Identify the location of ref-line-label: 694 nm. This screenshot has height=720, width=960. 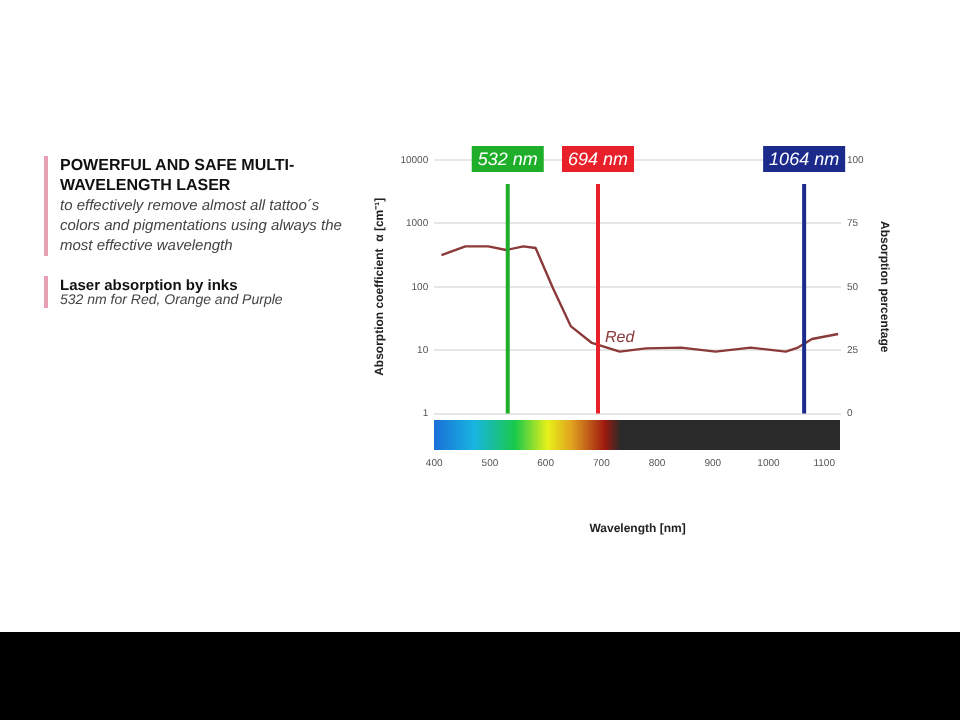
(598, 159).